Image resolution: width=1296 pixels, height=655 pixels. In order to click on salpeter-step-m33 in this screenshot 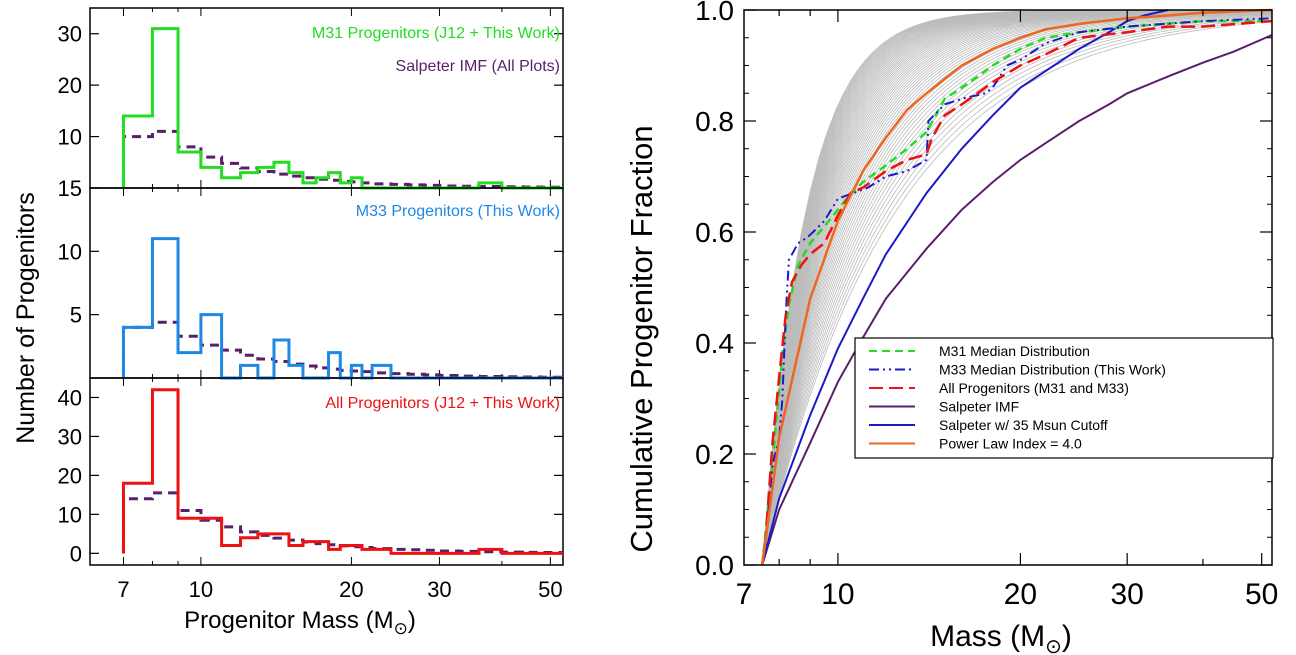, I will do `click(342, 349)`.